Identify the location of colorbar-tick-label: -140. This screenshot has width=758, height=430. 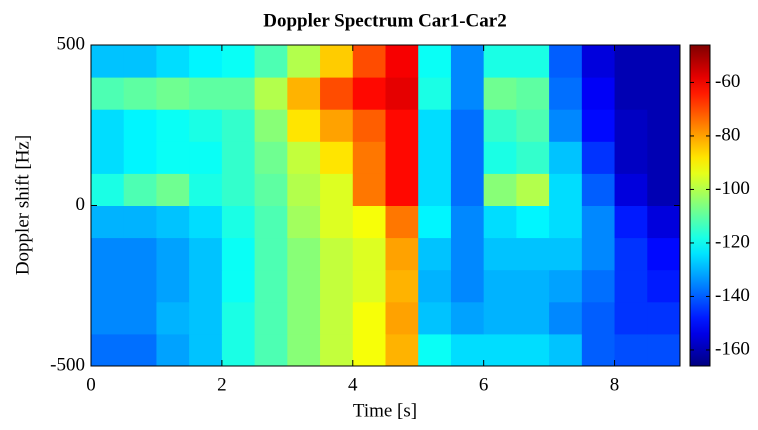
(732, 295).